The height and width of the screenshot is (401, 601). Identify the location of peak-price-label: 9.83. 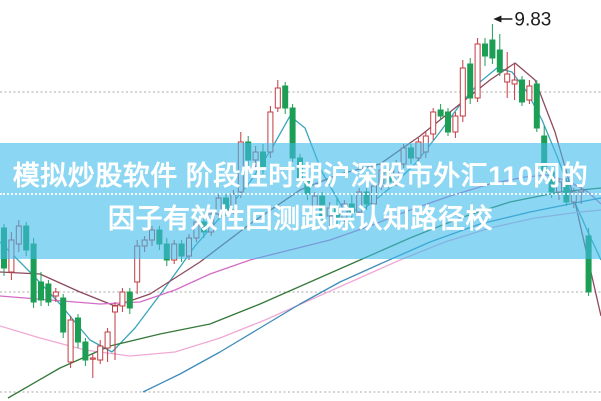
(532, 20).